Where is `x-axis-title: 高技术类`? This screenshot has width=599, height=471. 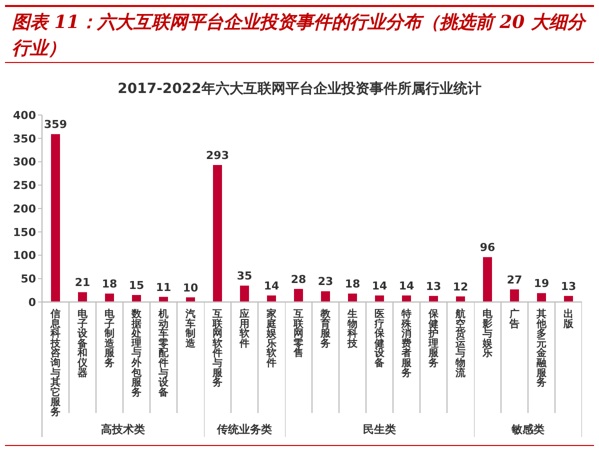 x-axis-title: 高技术类 is located at coordinates (123, 429).